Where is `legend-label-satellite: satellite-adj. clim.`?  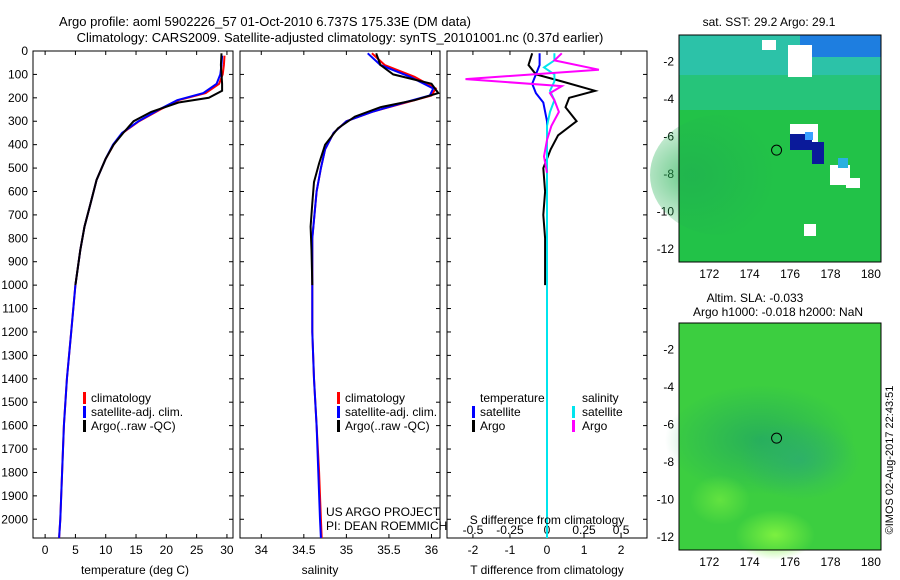
legend-label-satellite: satellite-adj. clim. is located at coordinates (137, 412).